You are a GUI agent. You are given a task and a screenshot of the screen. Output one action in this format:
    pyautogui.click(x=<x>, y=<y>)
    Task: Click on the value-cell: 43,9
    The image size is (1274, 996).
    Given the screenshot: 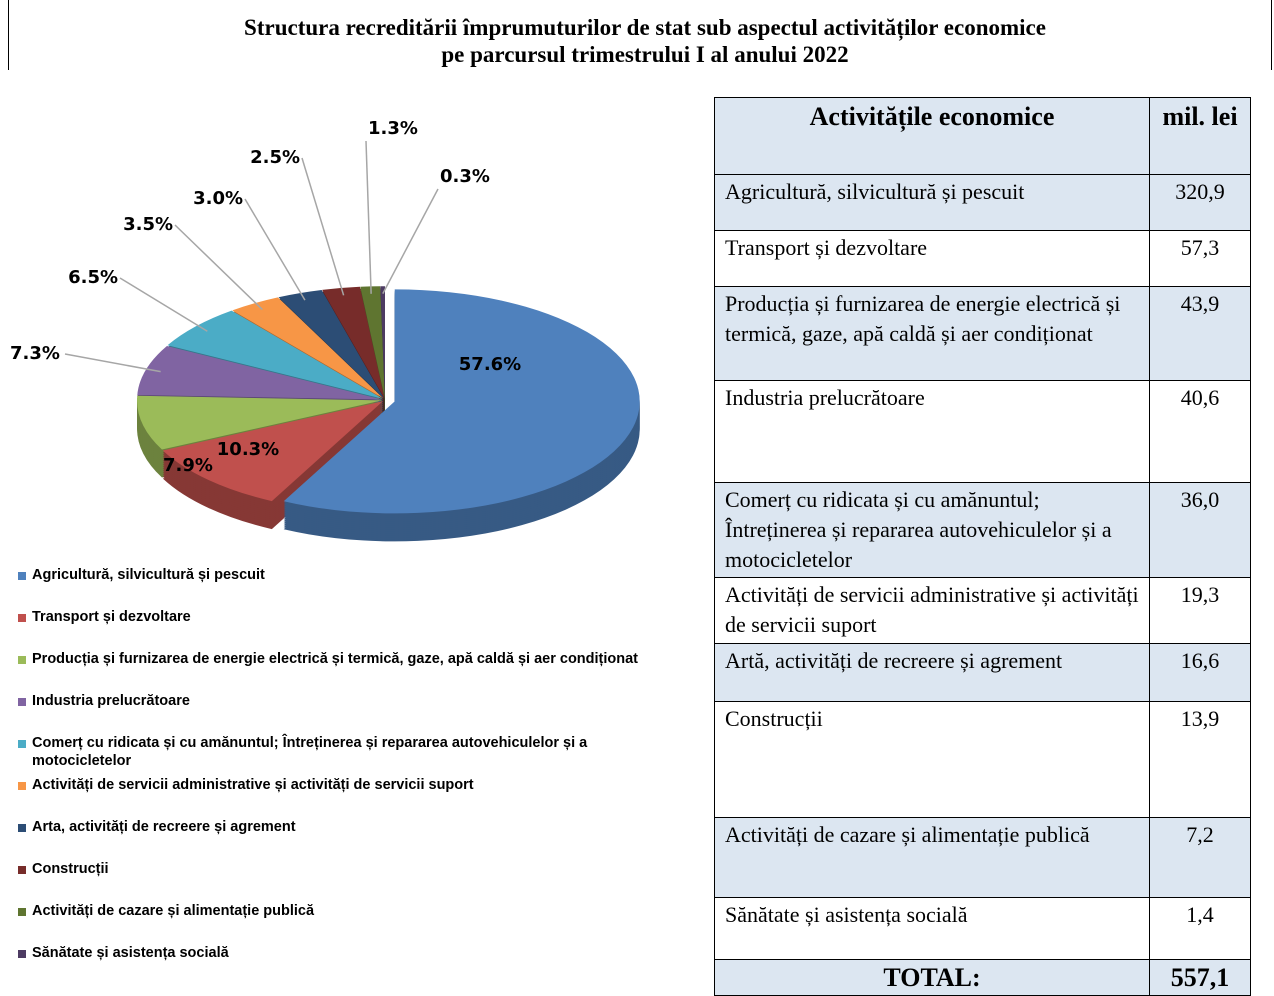 What is the action you would take?
    pyautogui.click(x=1200, y=333)
    